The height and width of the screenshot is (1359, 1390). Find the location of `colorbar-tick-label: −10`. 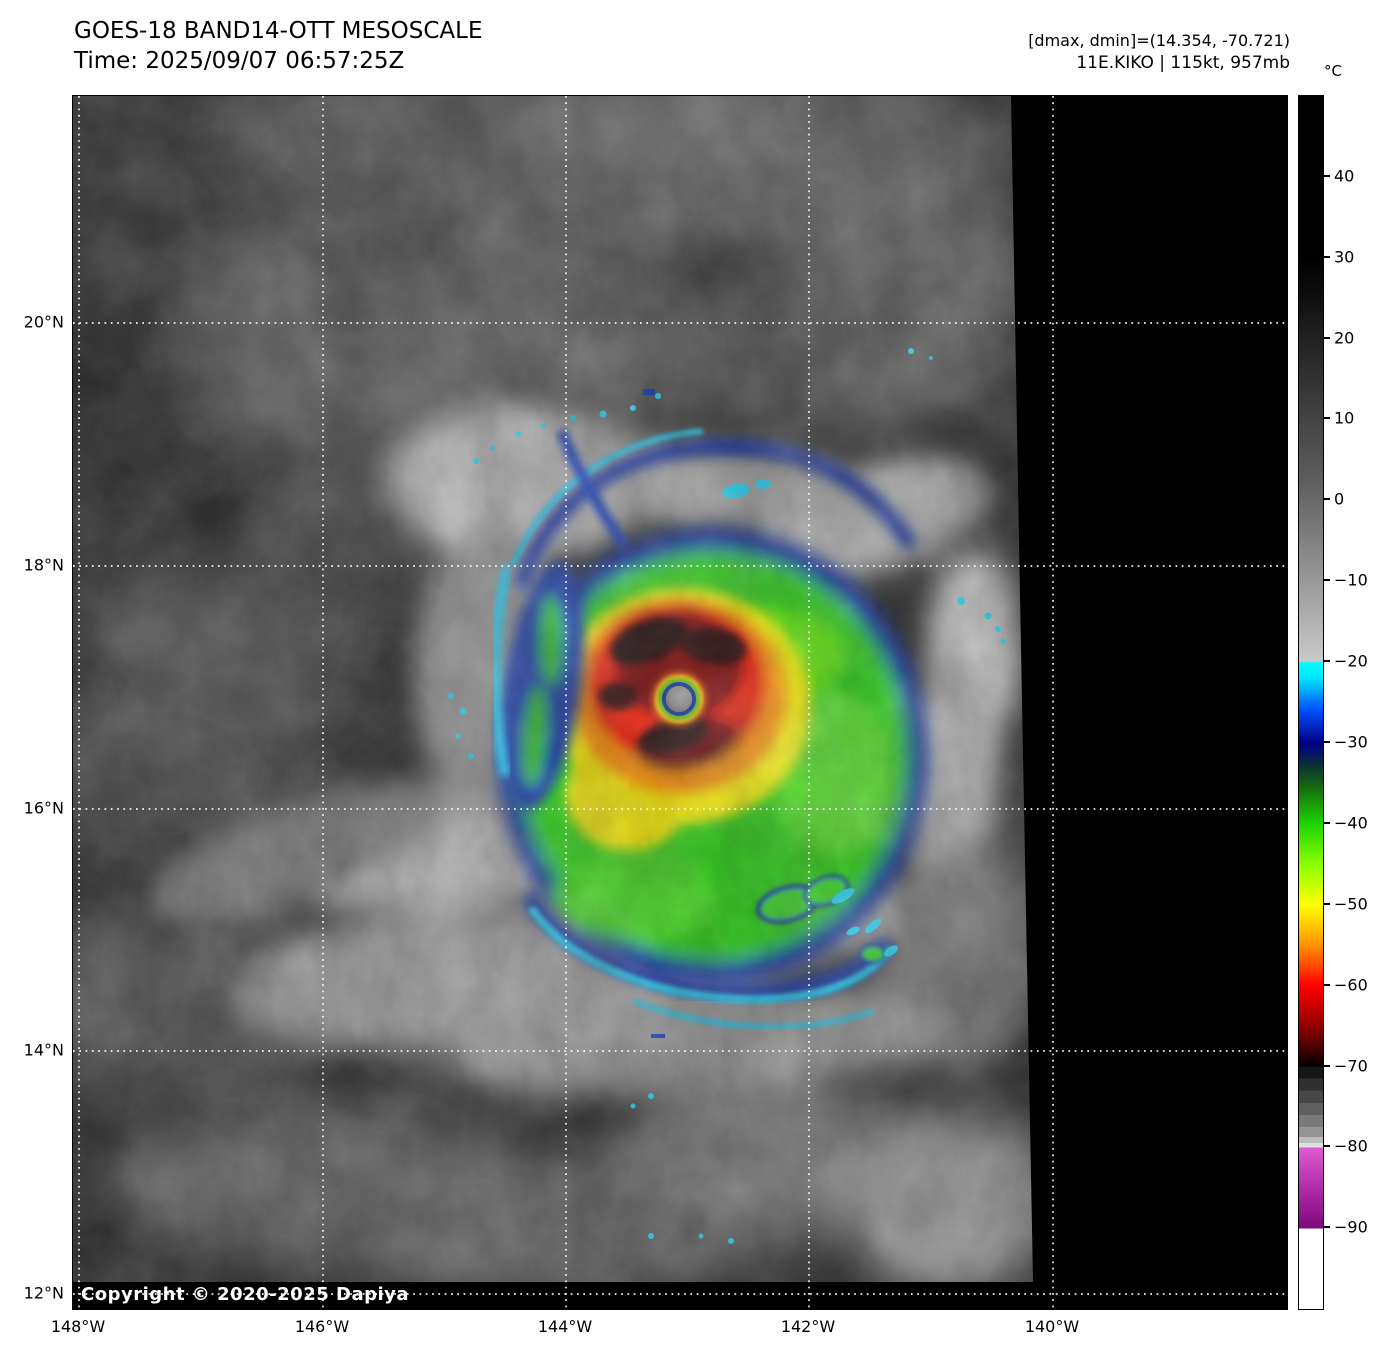

colorbar-tick-label: −10 is located at coordinates (1351, 580).